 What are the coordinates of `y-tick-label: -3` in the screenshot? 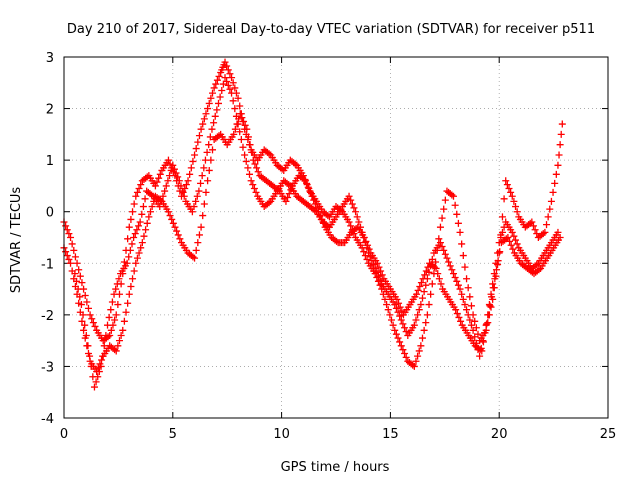 It's located at (47, 367).